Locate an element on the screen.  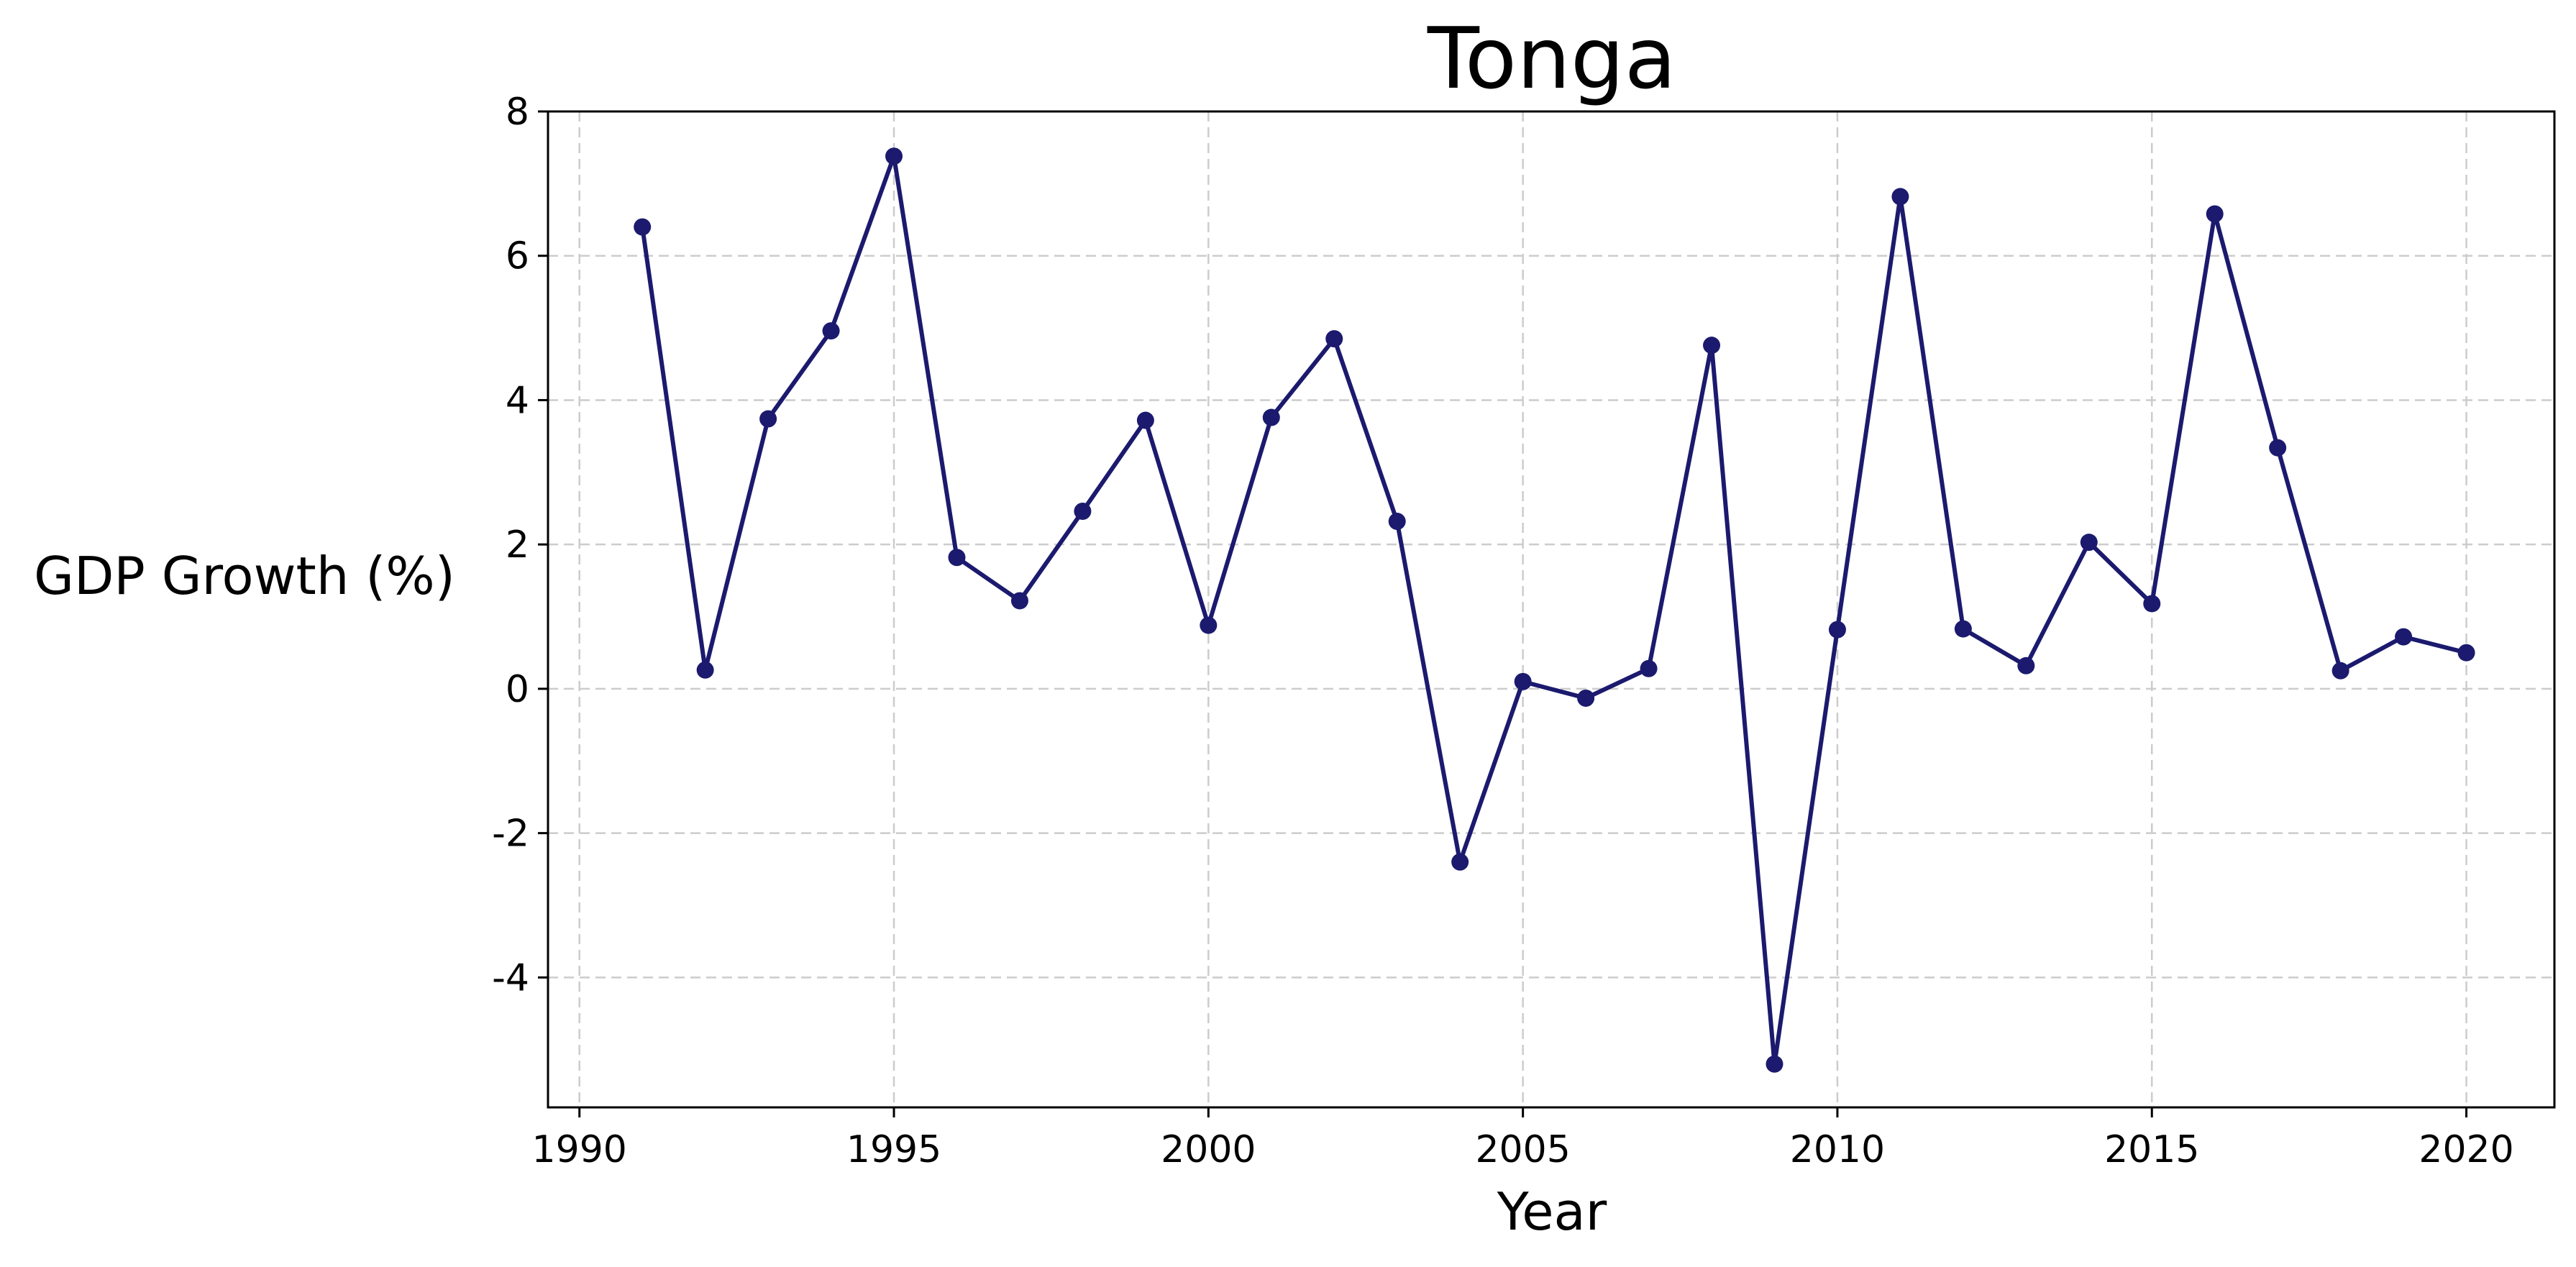
y-tick-label: -4 is located at coordinates (510, 978).